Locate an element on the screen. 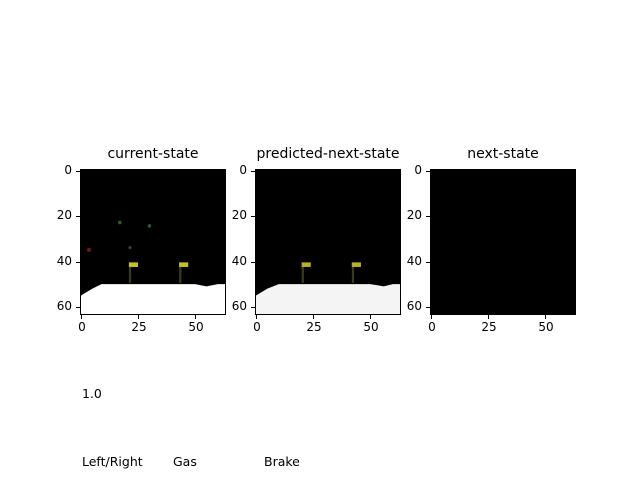  control-label-gas: Gas is located at coordinates (185, 461).